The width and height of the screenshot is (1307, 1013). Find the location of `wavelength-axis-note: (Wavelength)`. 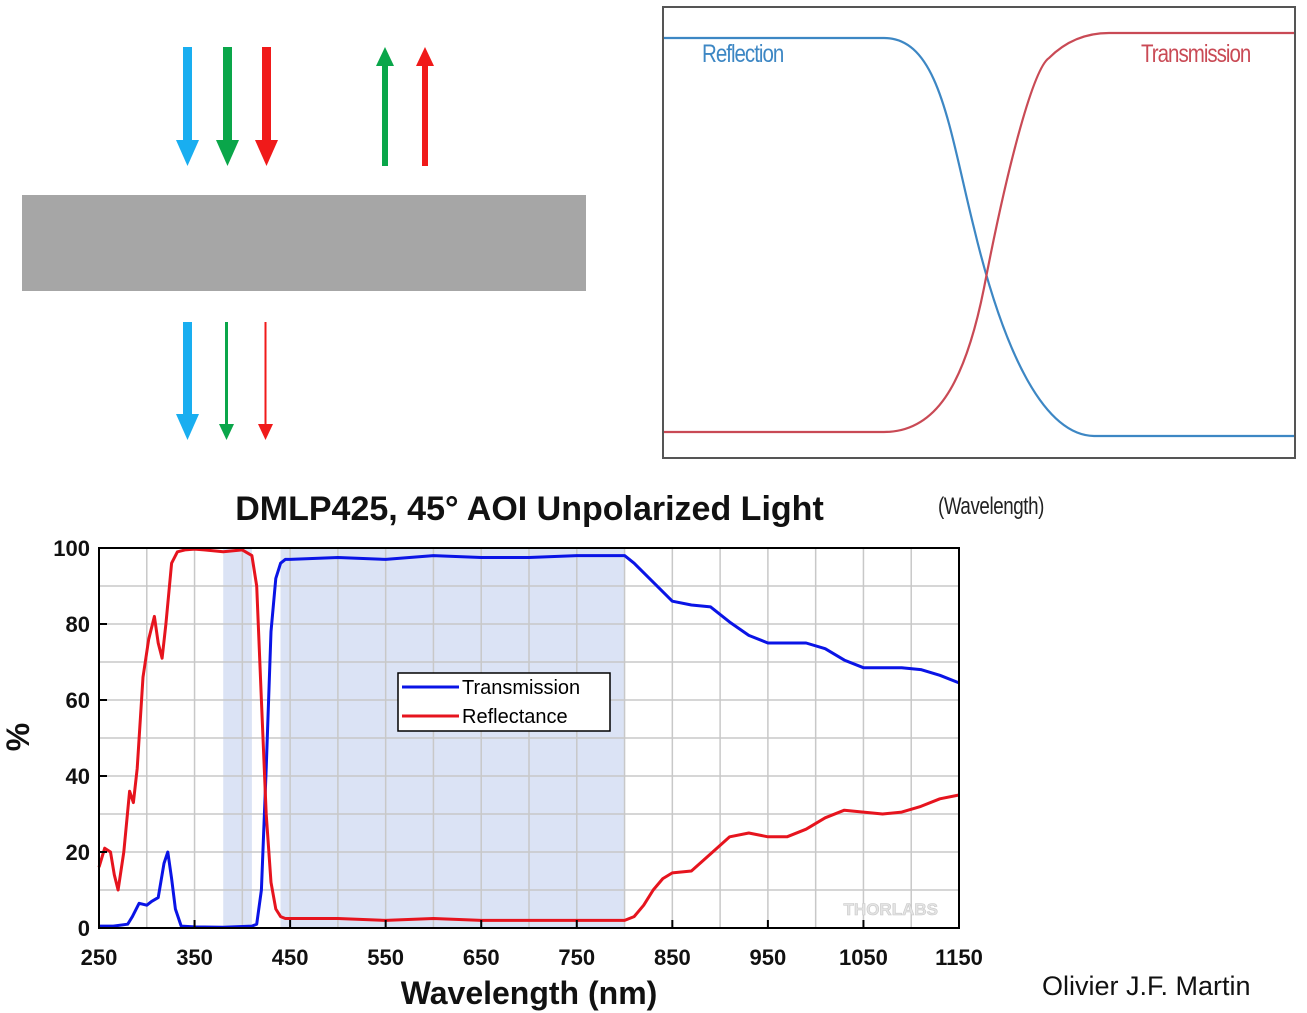

wavelength-axis-note: (Wavelength) is located at coordinates (991, 506).